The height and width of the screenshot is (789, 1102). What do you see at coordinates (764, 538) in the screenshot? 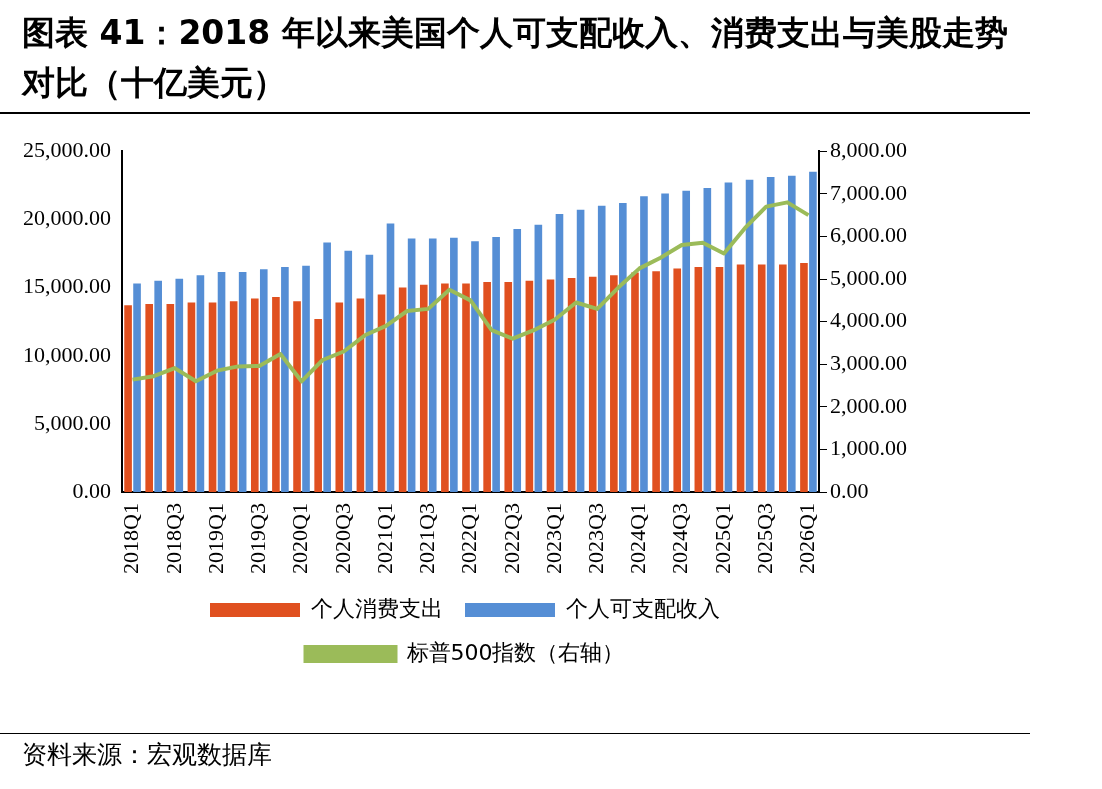
I see `x-tick-label: 2025Q3` at bounding box center [764, 538].